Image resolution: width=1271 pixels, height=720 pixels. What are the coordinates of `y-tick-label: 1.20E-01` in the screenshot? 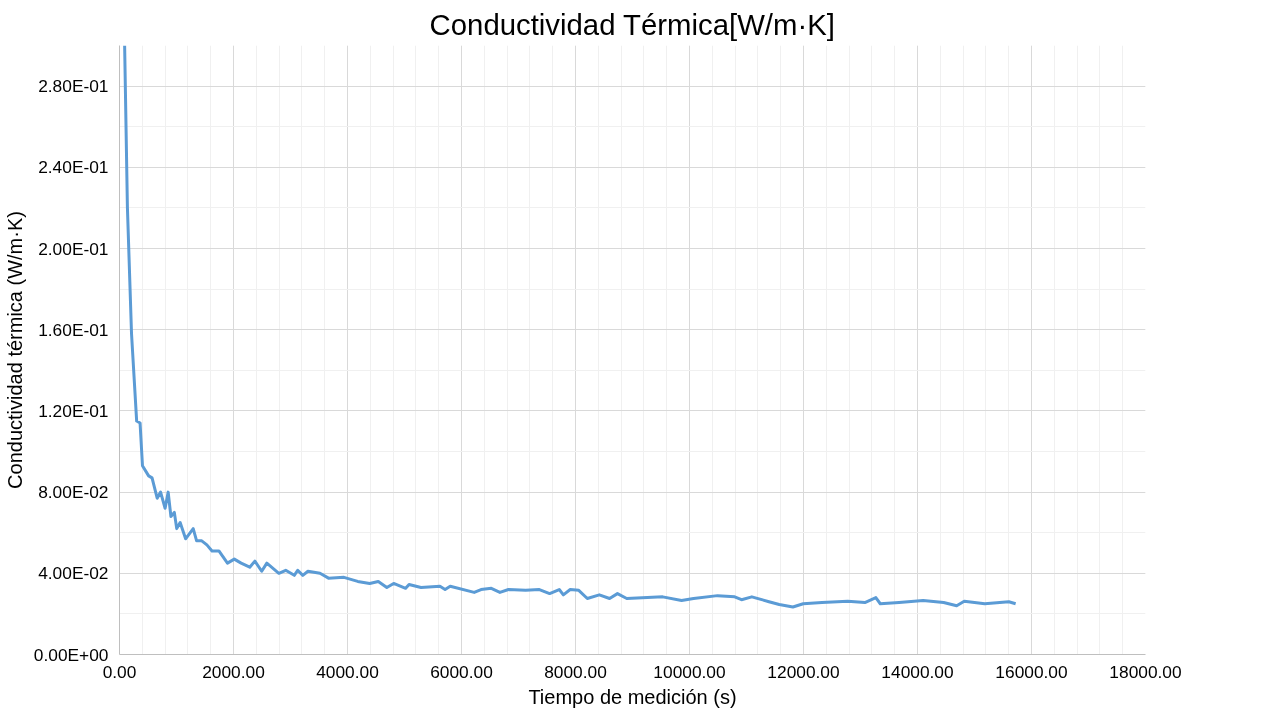 It's located at (73, 410).